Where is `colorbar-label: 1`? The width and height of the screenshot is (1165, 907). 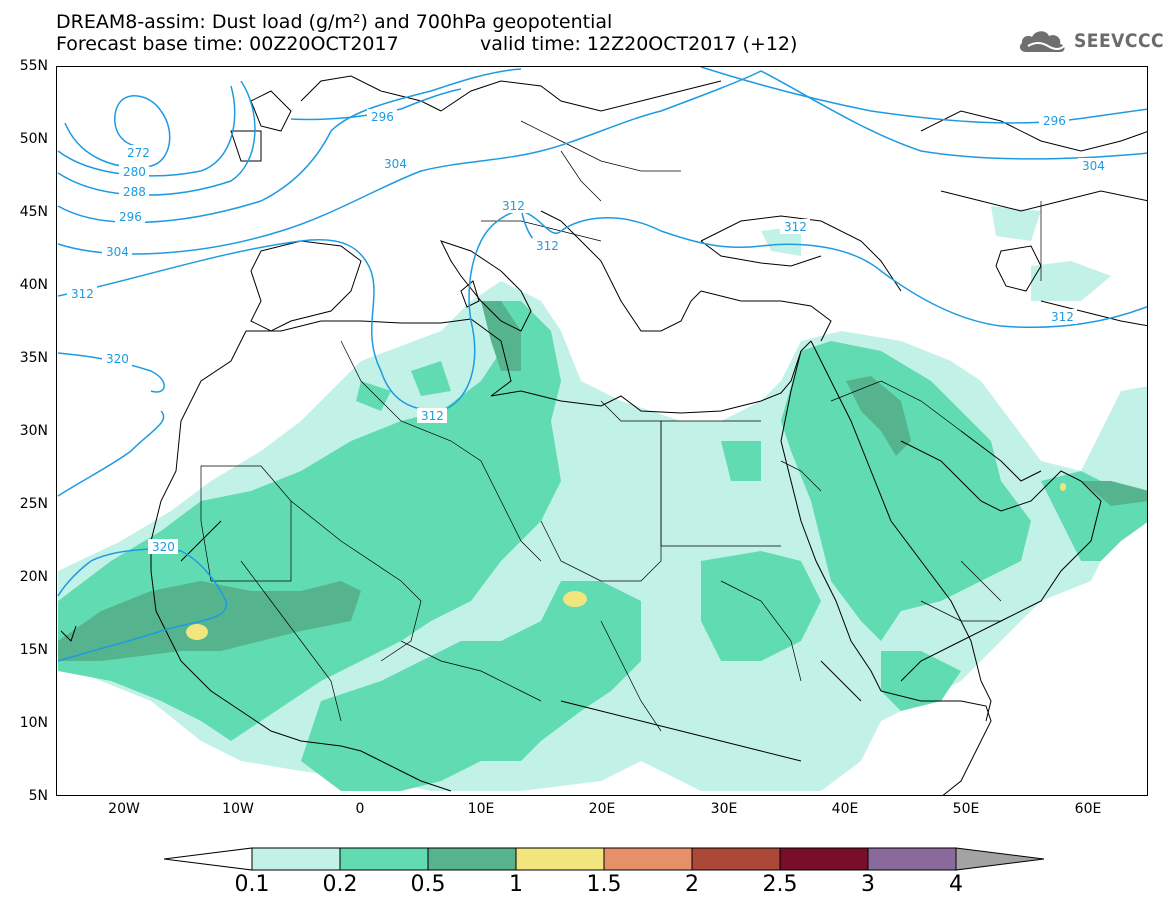
colorbar-label: 1 is located at coordinates (516, 884).